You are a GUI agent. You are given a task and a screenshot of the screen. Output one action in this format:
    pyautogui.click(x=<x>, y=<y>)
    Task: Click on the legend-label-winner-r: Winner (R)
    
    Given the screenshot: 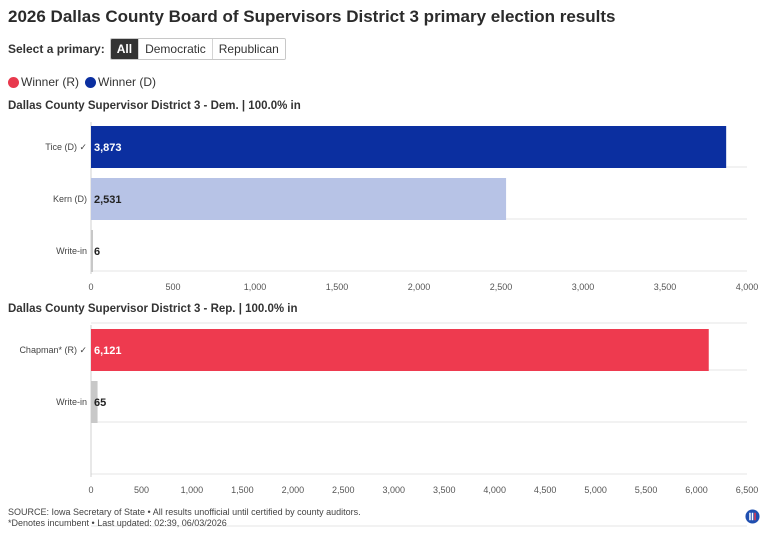 What is the action you would take?
    pyautogui.click(x=50, y=82)
    